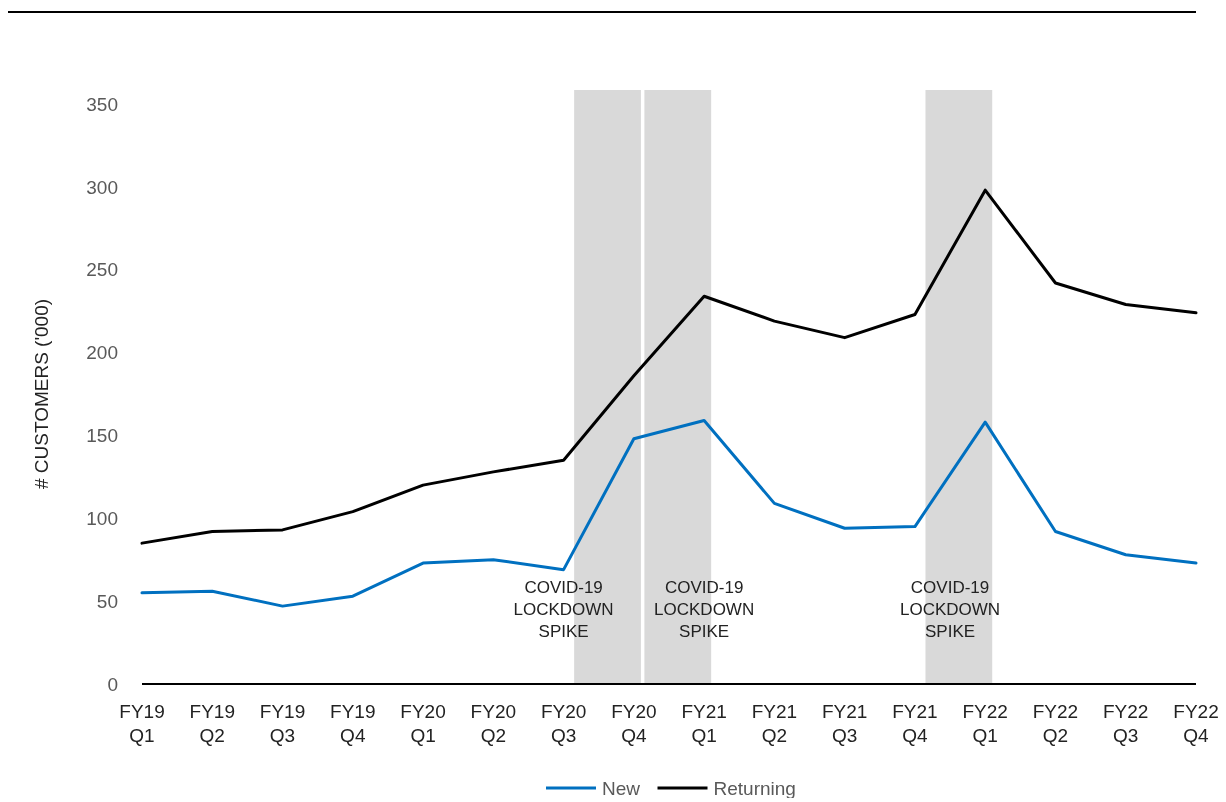 The image size is (1226, 802). What do you see at coordinates (1126, 723) in the screenshot?
I see `x-tick-label: FY22 Q3` at bounding box center [1126, 723].